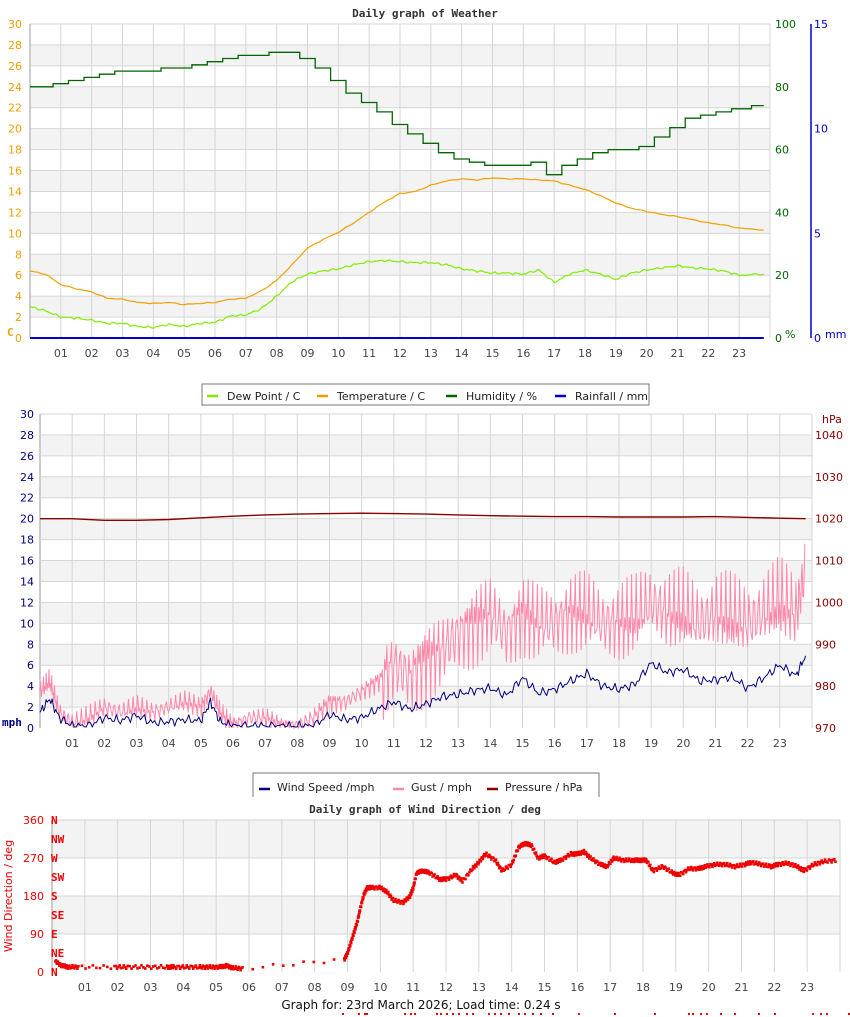 This screenshot has height=1017, width=850. Describe the element at coordinates (33, 858) in the screenshot. I see `direction-y-tick: 270` at that location.